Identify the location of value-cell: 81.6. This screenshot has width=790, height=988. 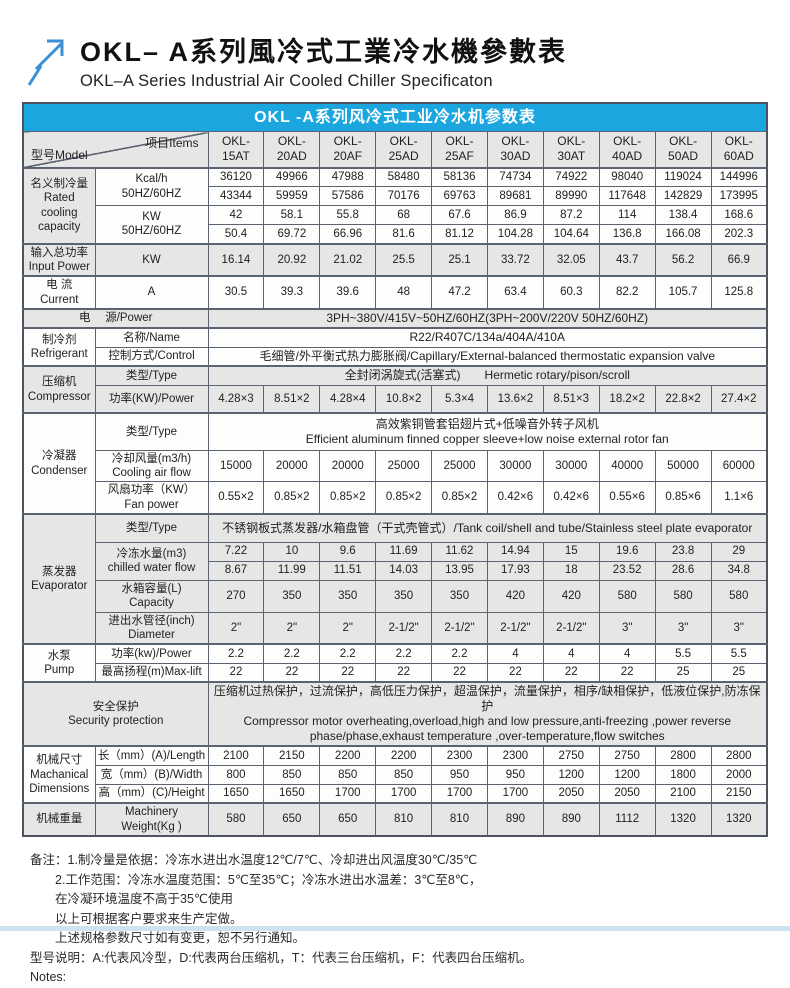
(404, 234).